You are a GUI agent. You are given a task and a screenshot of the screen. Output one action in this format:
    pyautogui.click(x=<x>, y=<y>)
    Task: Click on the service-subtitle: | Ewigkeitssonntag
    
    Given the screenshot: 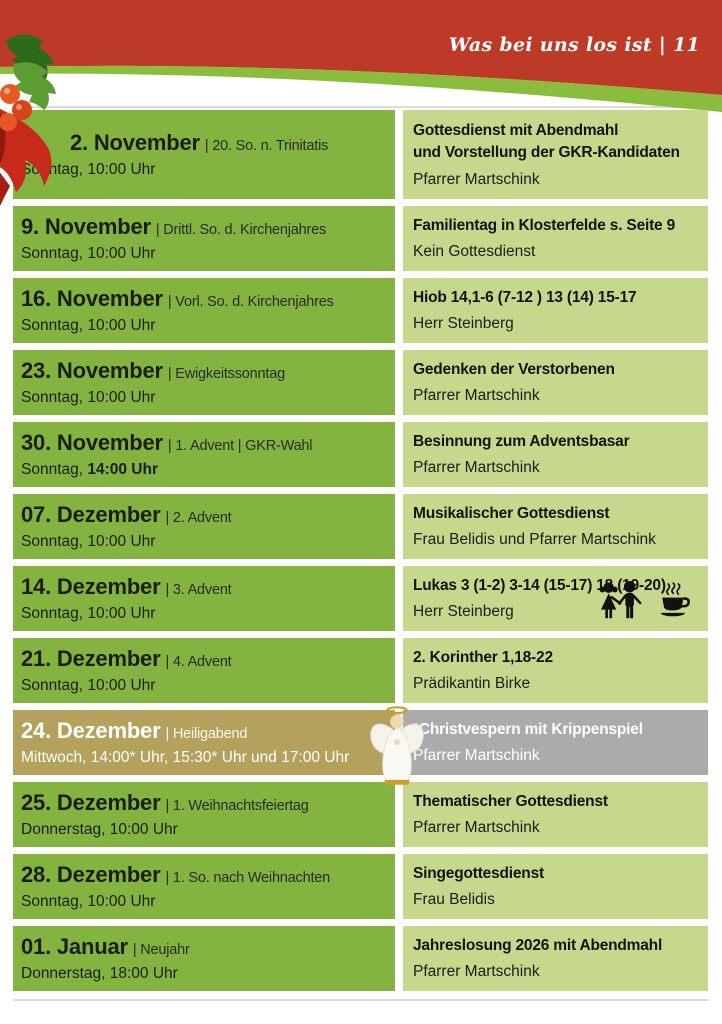 What is the action you would take?
    pyautogui.click(x=226, y=373)
    